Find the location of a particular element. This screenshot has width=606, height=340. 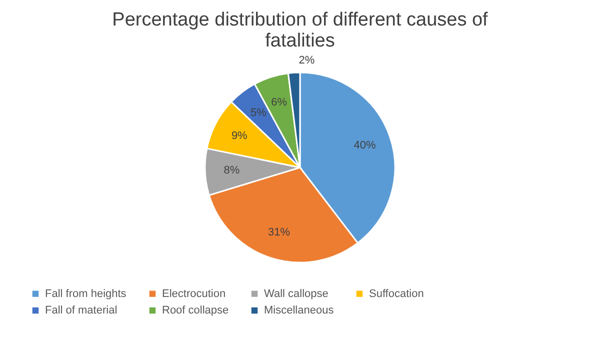

legend-label: Wall callopse is located at coordinates (296, 294).